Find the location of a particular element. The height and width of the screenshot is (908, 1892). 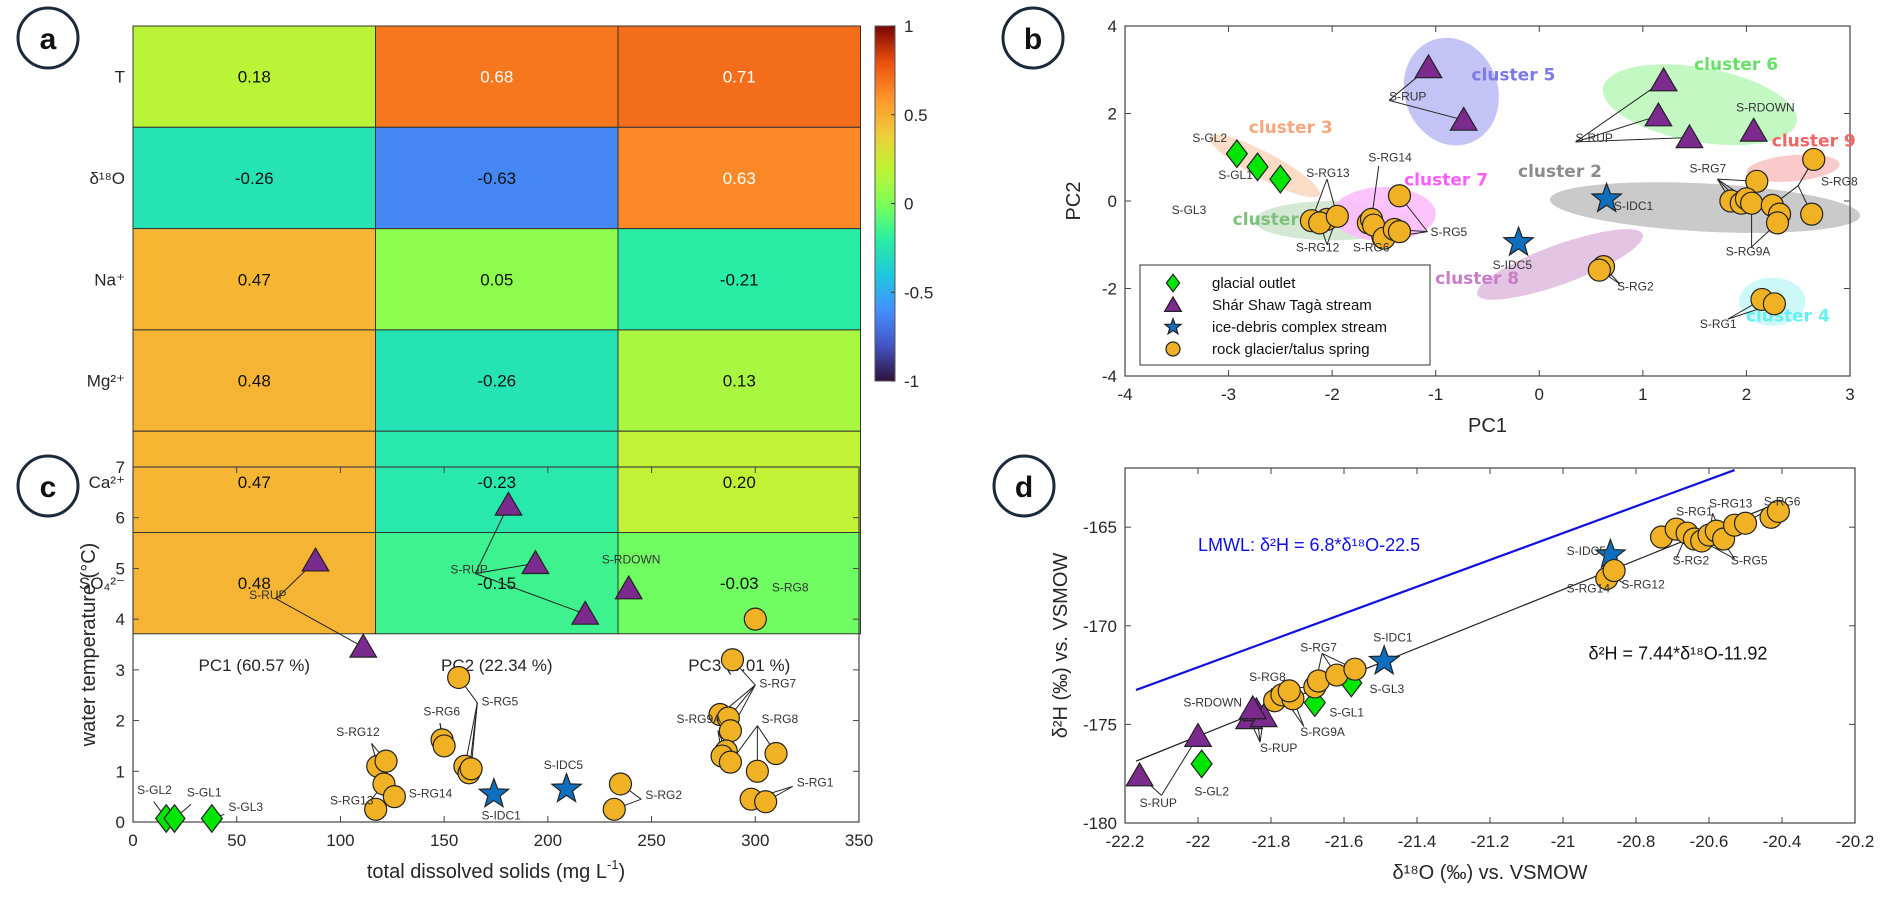

cluster-ellipse is located at coordinates (1560, 264).